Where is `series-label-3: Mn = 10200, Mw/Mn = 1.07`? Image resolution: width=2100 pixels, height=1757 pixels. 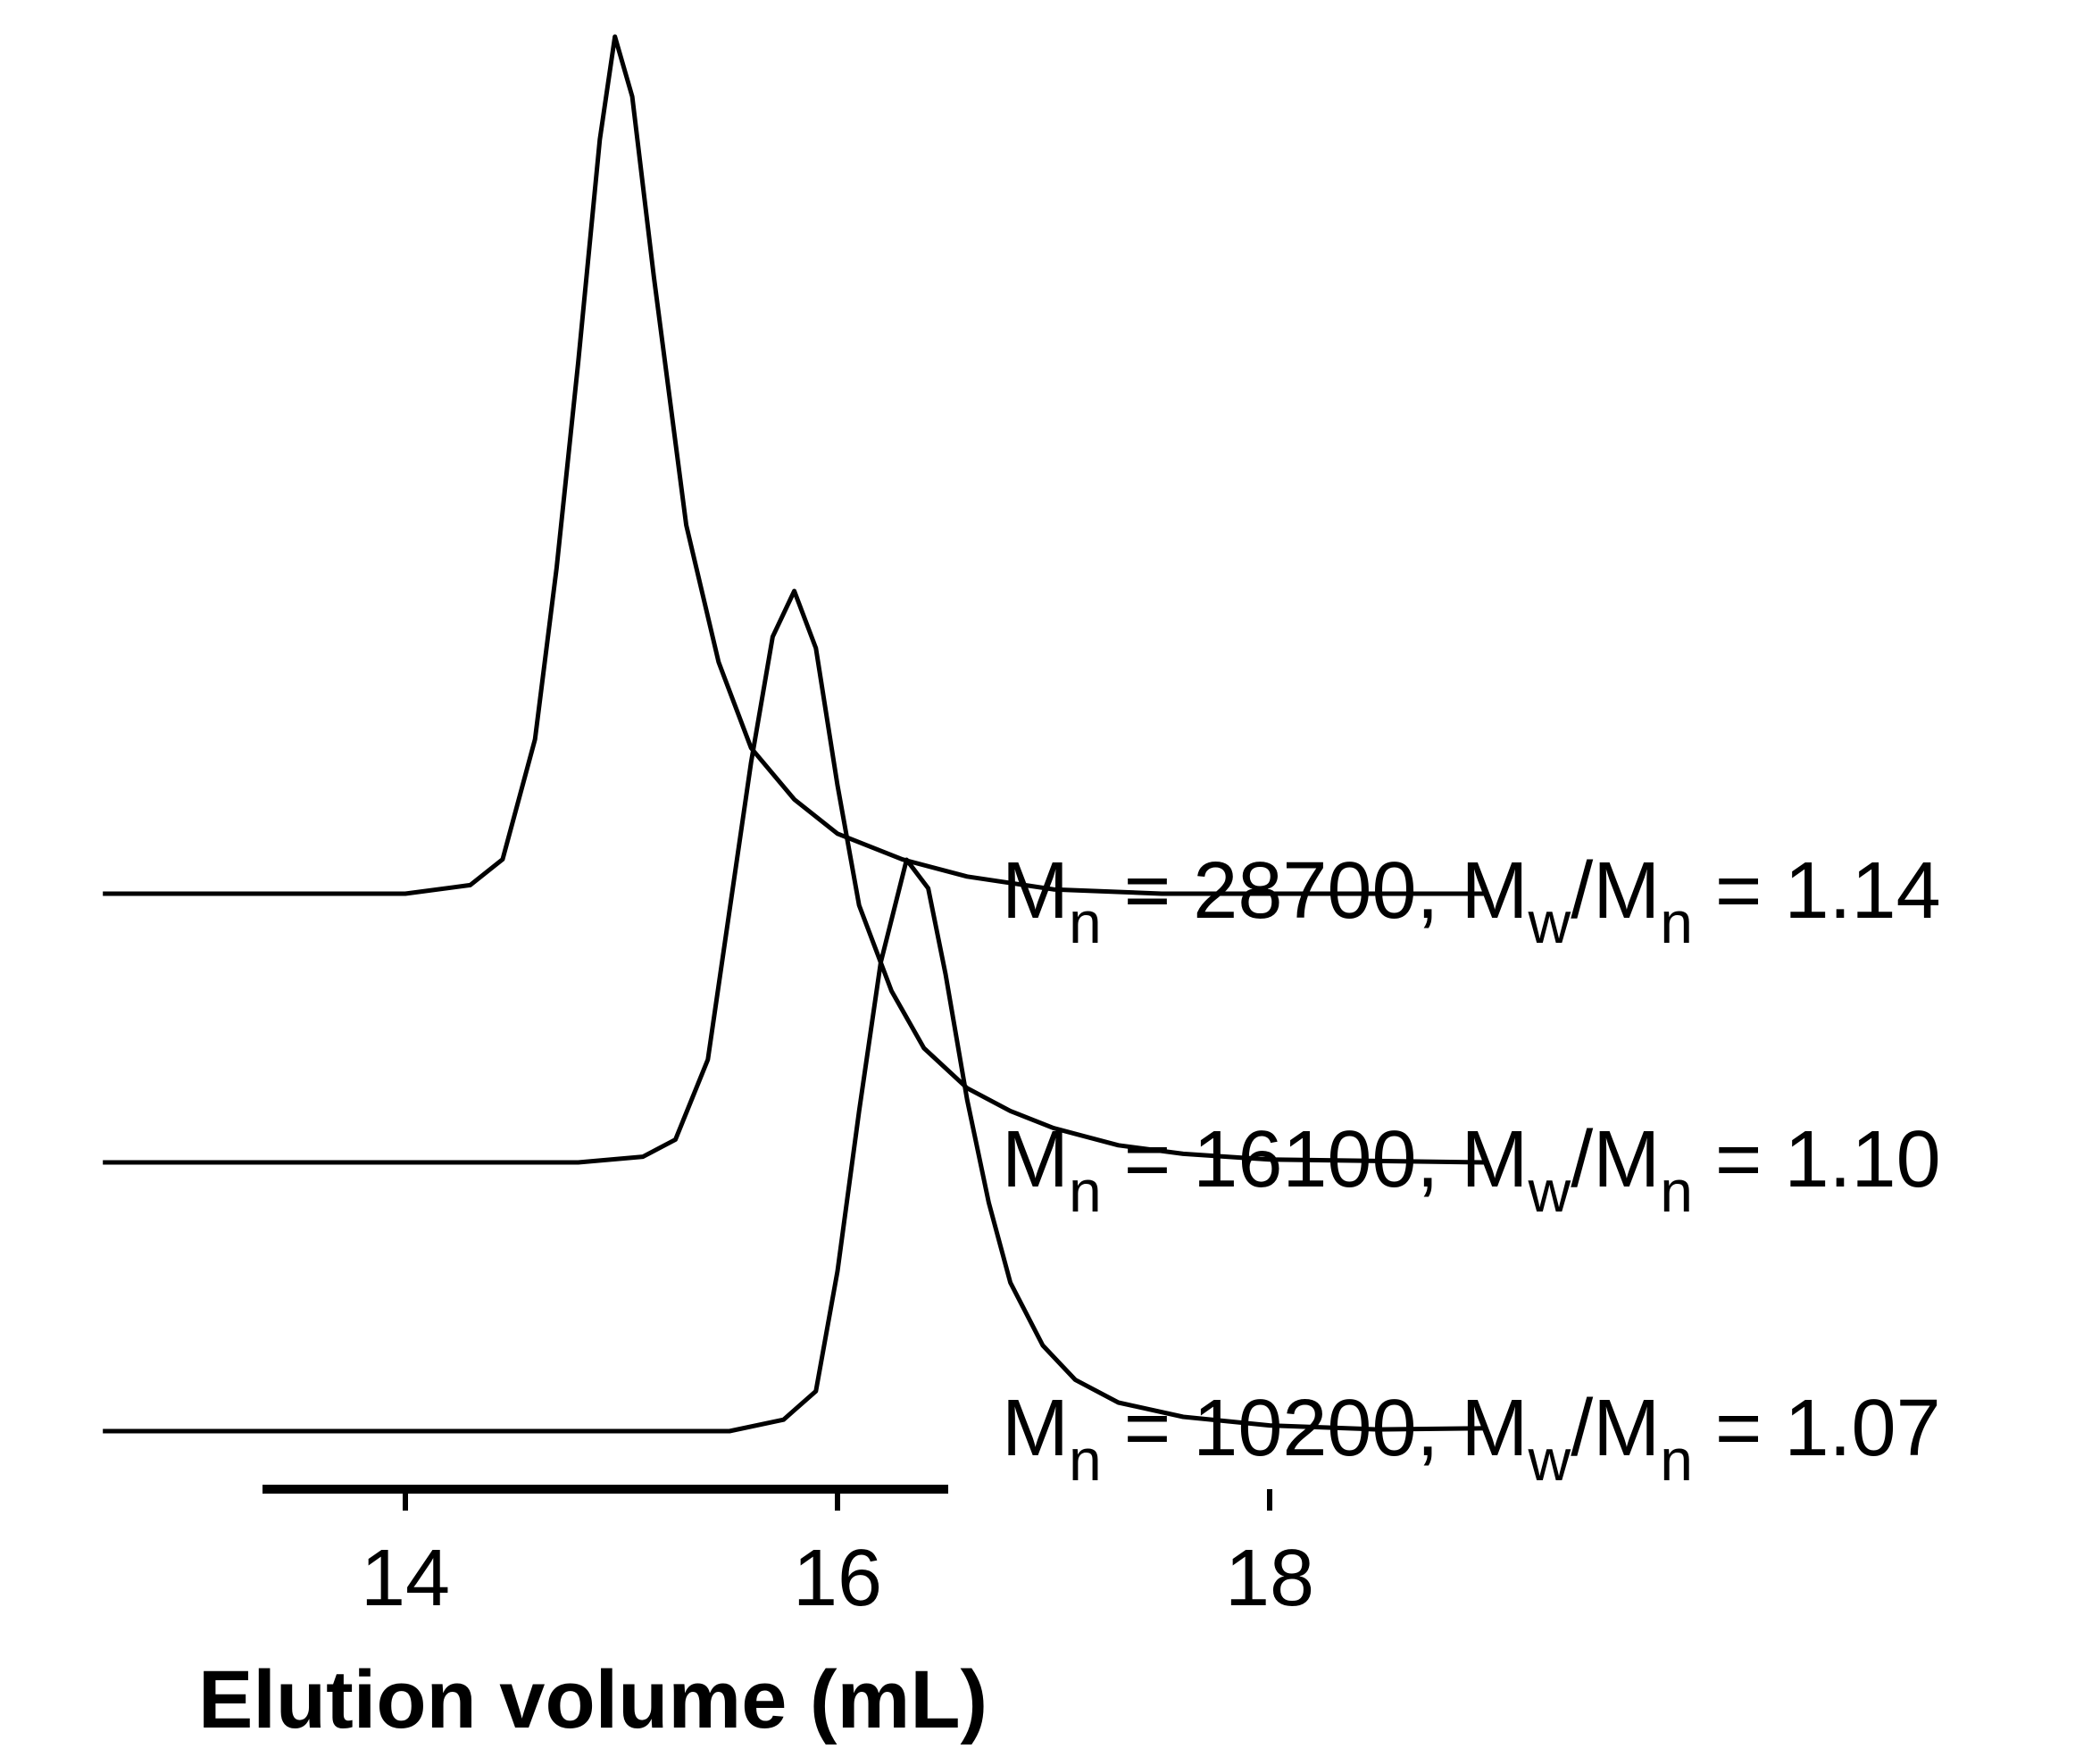
series-label-3: Mn = 10200, Mw/Mn = 1.07 is located at coordinates (1472, 1439).